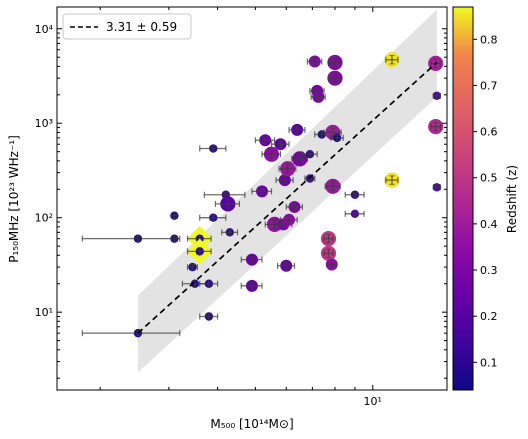 The image size is (528, 439). I want to click on colorbar-tick-label: 0.1, so click(489, 362).